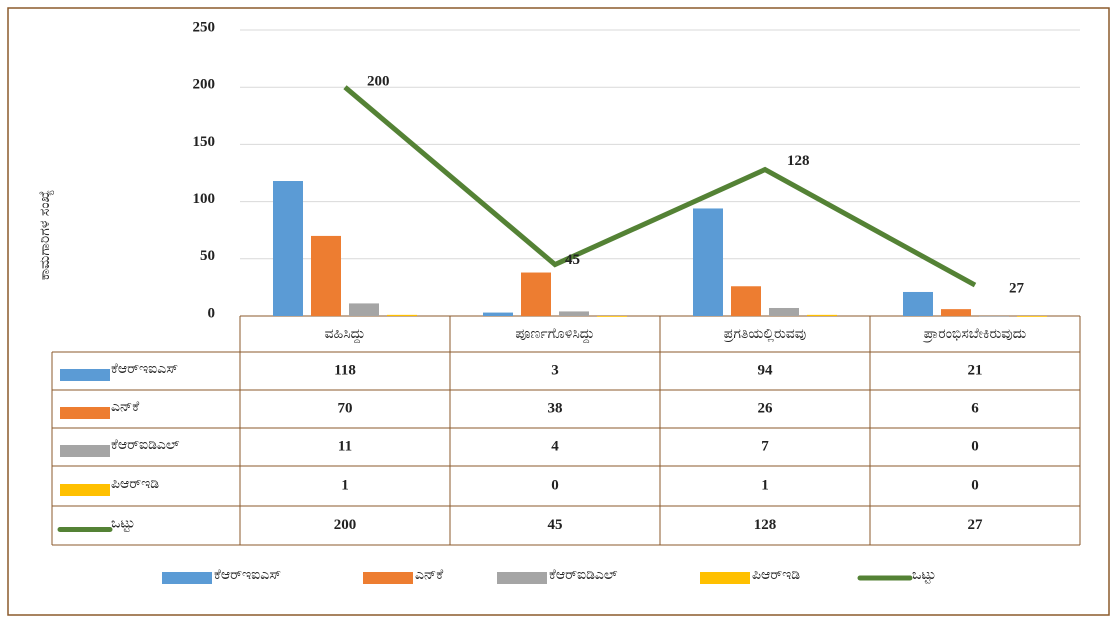 This screenshot has height=623, width=1117. I want to click on y-axis-title: ಕಾಮಗಾರಿಗಳ ಸಂಖ್ಯೆ, so click(45, 235).